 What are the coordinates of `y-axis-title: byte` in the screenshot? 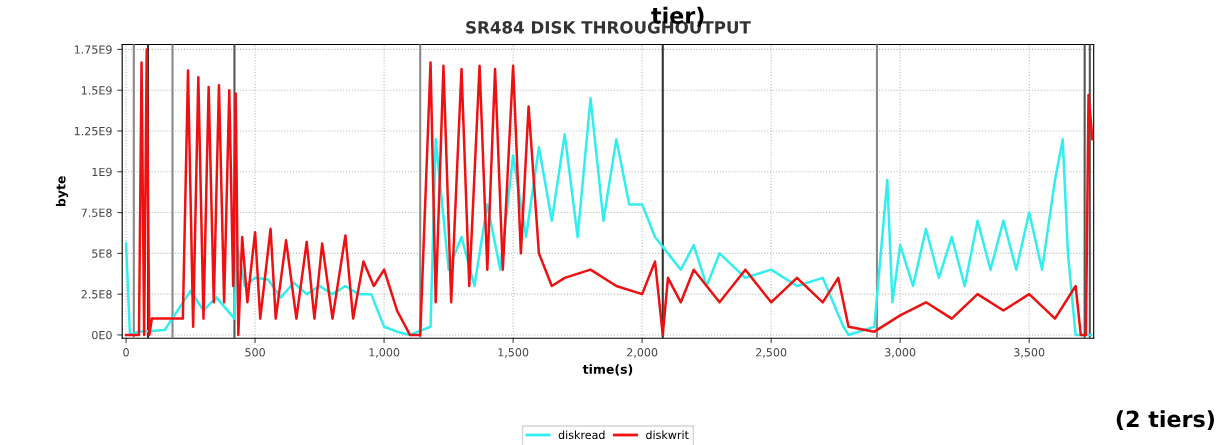 It's located at (62, 191).